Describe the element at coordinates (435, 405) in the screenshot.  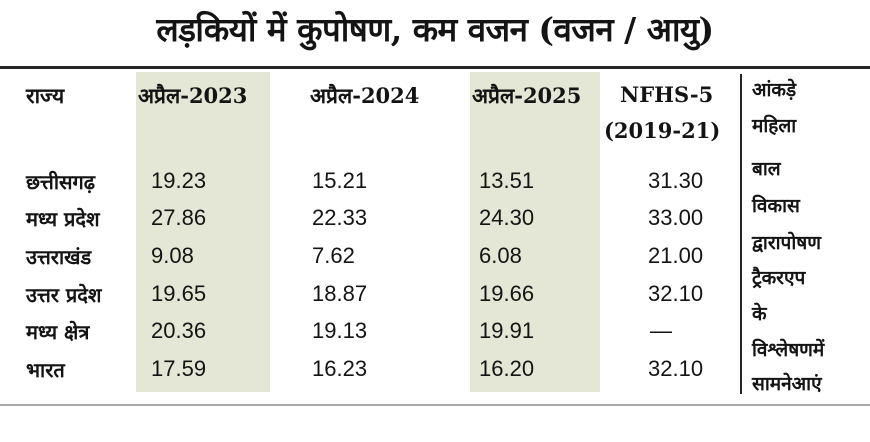
I see `bottom-divider` at that location.